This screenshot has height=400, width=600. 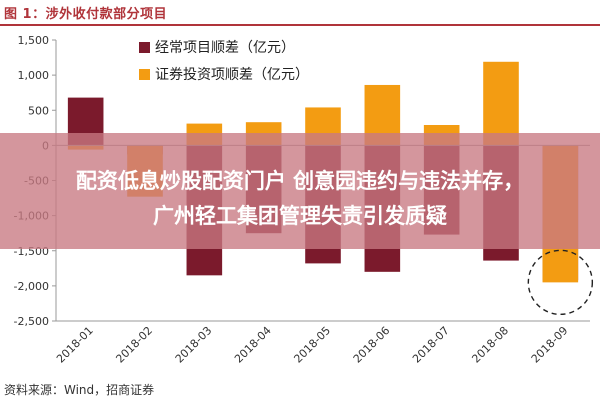 I want to click on legend-label: 证券投资项顺差（亿元）, so click(x=232, y=75).